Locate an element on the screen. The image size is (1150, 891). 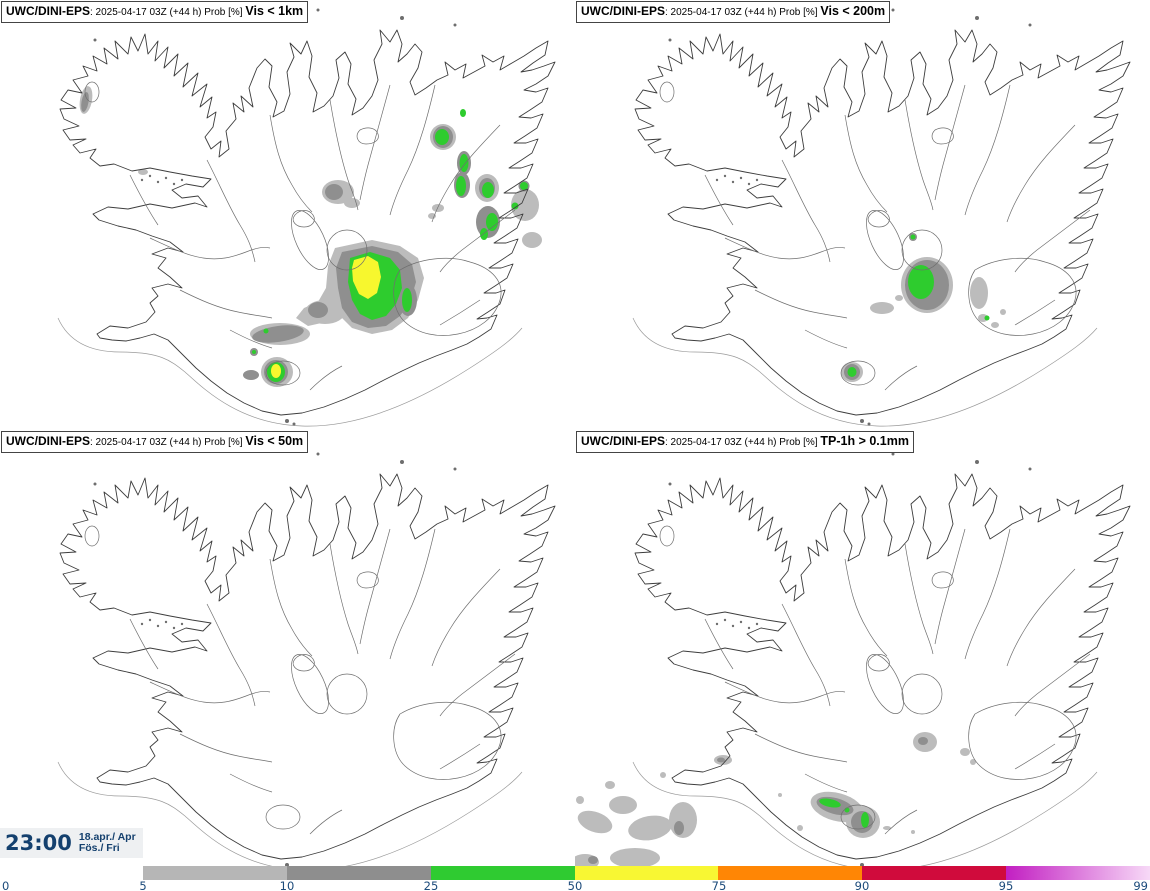
colorbar-tick: 50 is located at coordinates (575, 885).